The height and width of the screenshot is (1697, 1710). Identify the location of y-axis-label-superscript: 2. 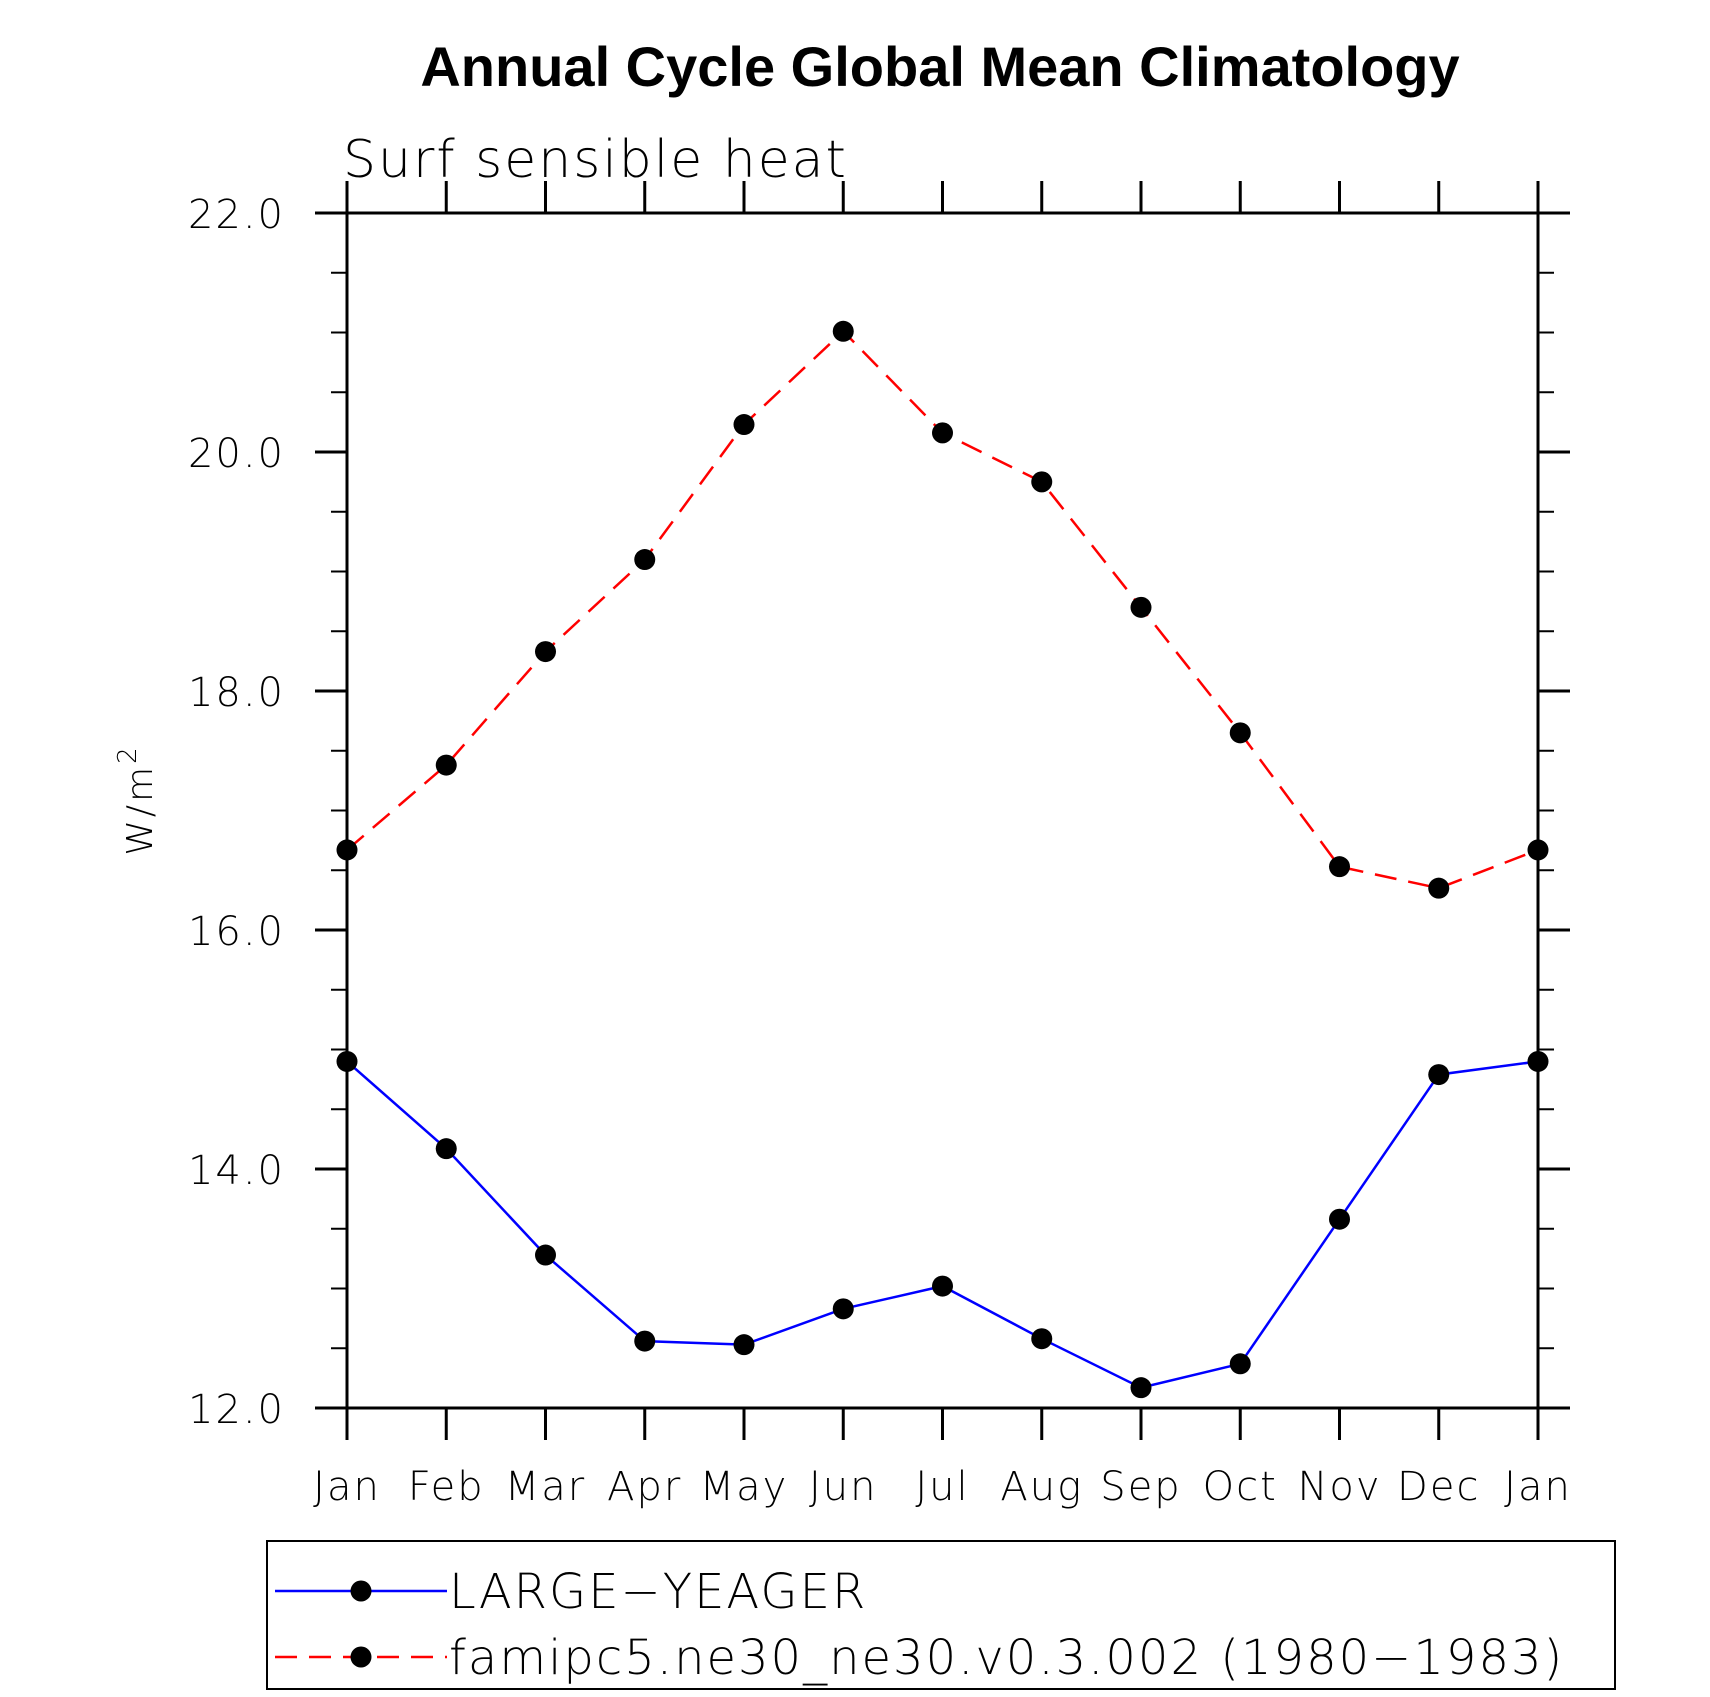
(128, 754).